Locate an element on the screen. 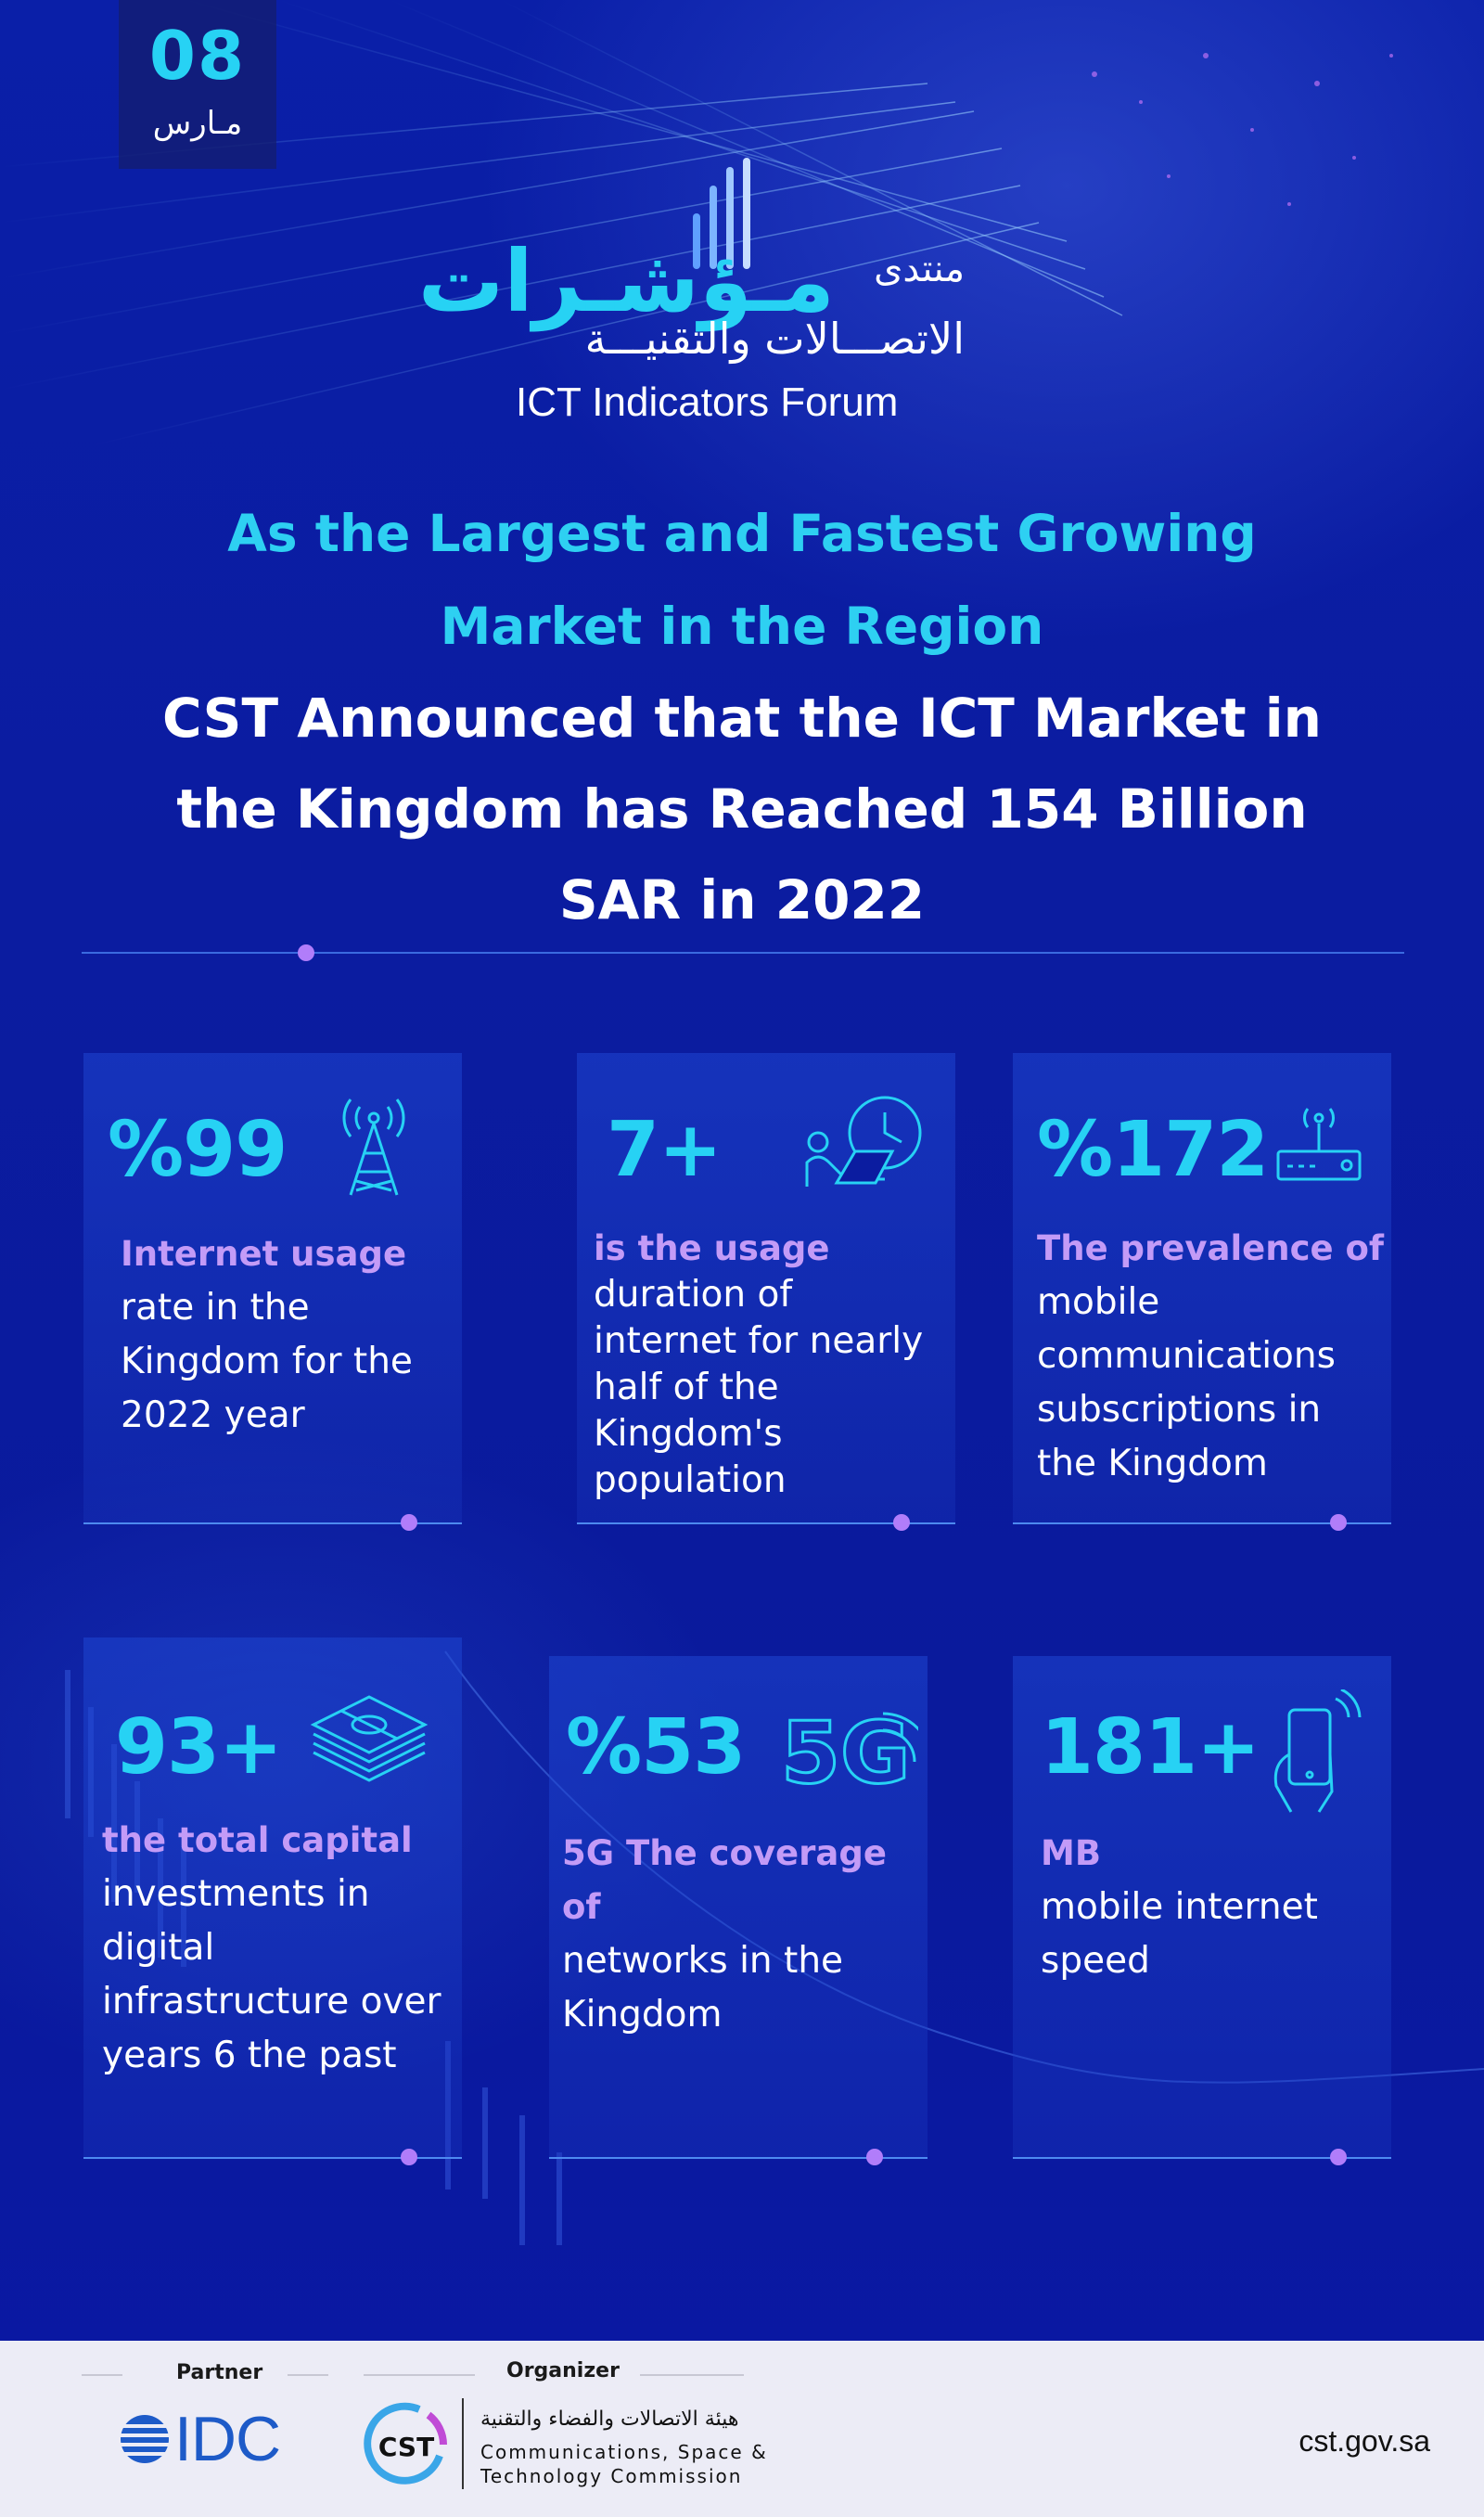  5g-icon-text: 5G is located at coordinates (846, 1749).